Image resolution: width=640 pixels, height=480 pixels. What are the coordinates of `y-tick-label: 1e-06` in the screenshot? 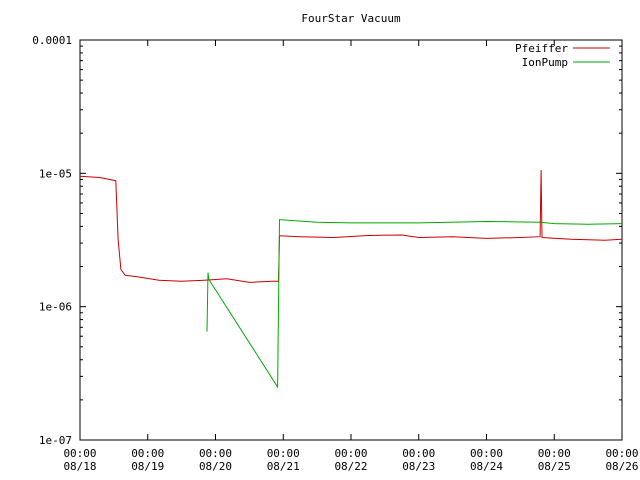 It's located at (55, 307).